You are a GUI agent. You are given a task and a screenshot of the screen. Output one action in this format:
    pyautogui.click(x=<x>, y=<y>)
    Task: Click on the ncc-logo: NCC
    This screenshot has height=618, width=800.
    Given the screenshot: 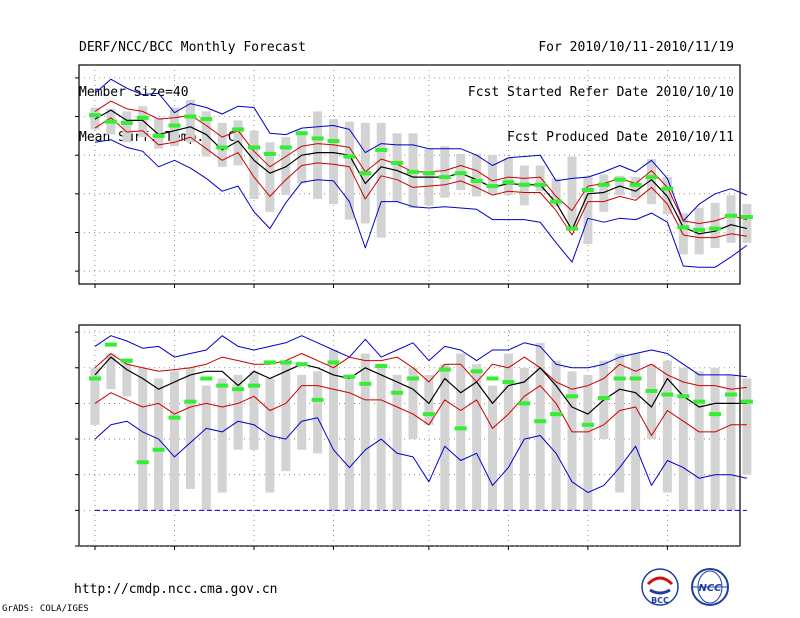 What is the action you would take?
    pyautogui.click(x=710, y=587)
    